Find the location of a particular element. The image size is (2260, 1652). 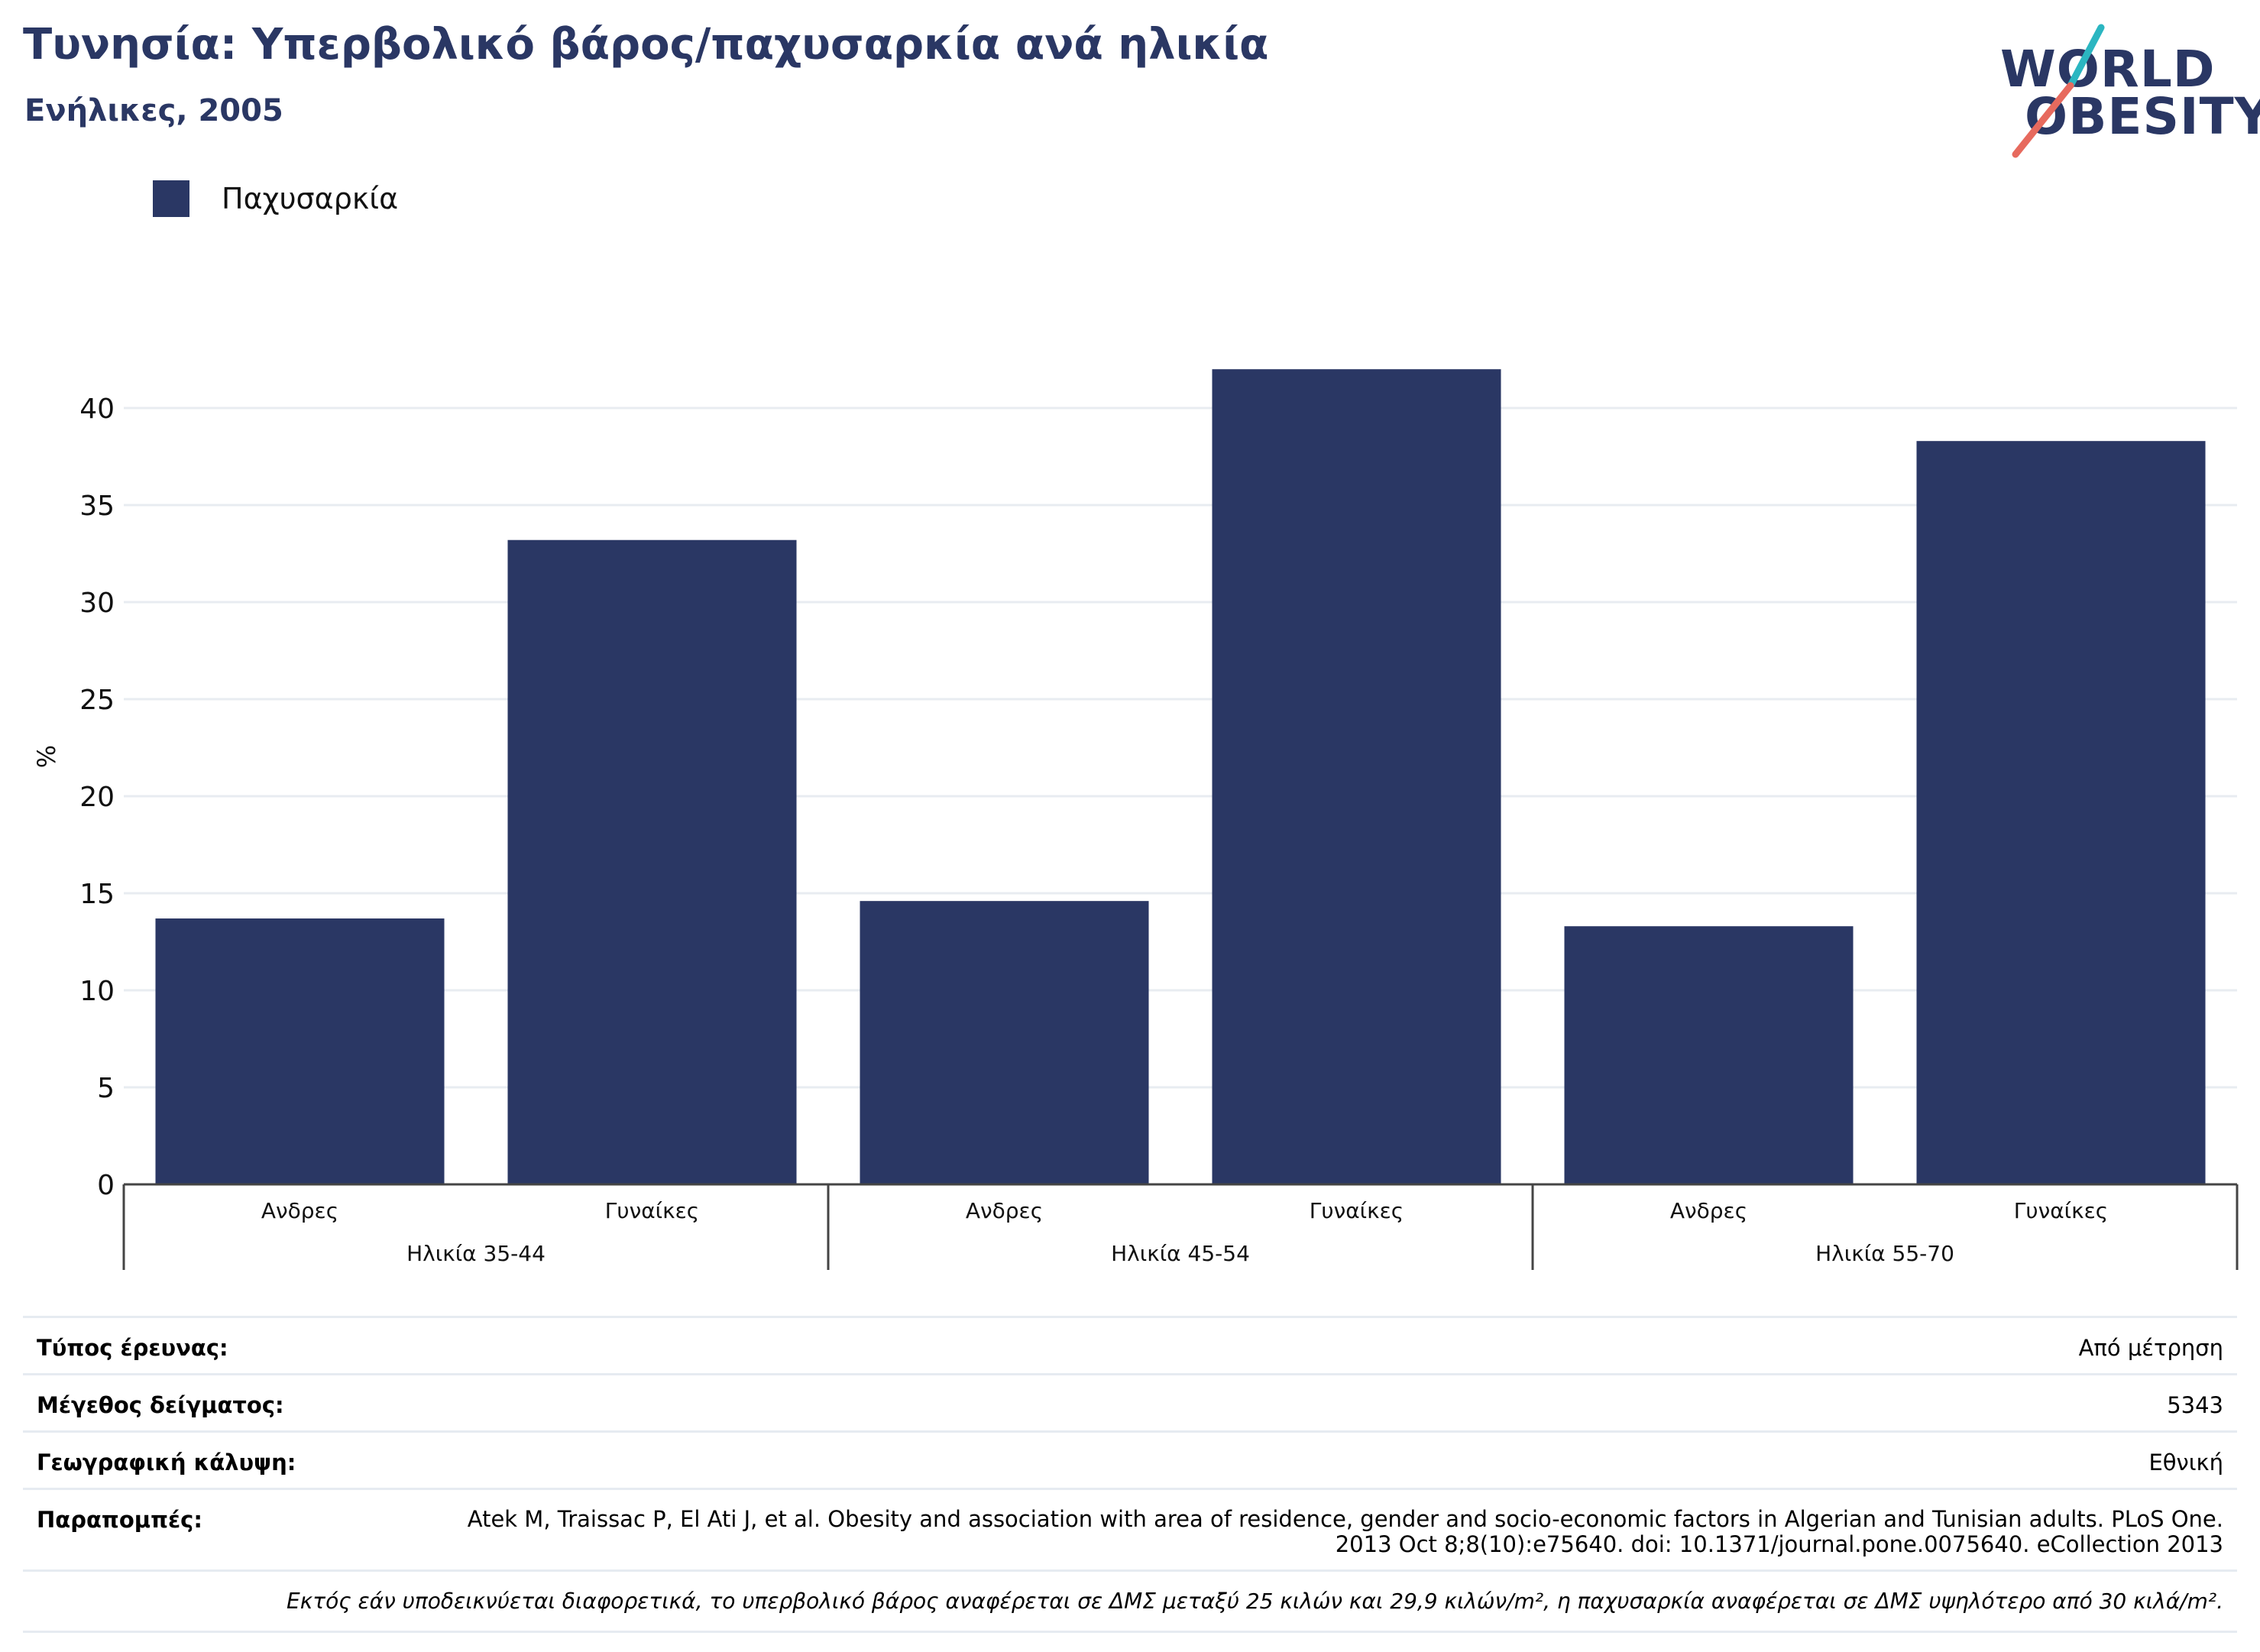

y-tick-label: 30 is located at coordinates (97, 603).